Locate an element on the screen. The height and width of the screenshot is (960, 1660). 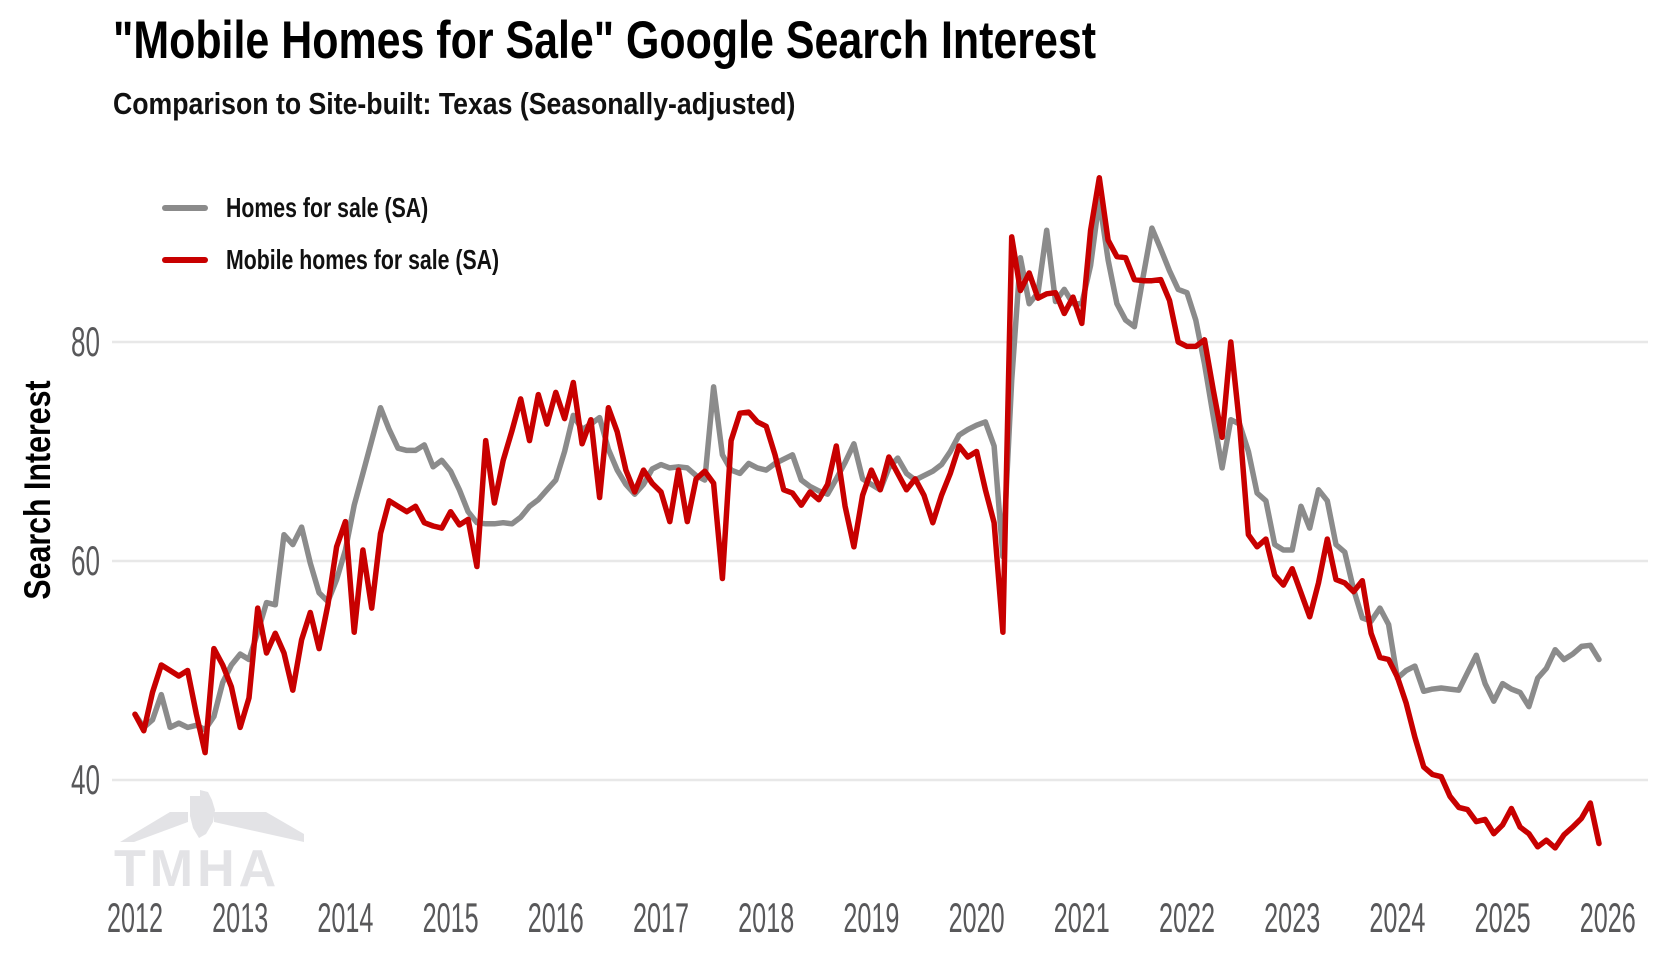
x-tick-label-2022: 2022 is located at coordinates (1187, 919).